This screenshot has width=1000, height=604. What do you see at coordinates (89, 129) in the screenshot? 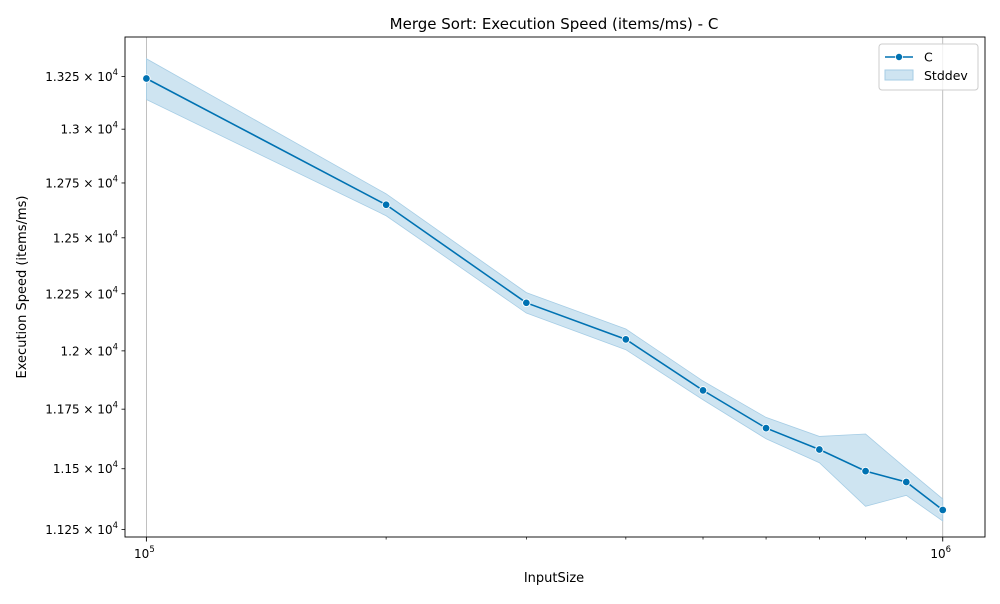
I see `y-tick-label: 1.3 × 104` at bounding box center [89, 129].